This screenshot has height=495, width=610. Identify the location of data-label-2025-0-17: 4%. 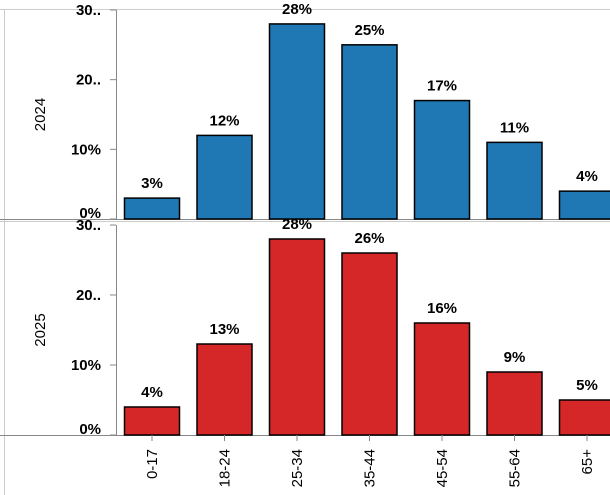
(152, 392).